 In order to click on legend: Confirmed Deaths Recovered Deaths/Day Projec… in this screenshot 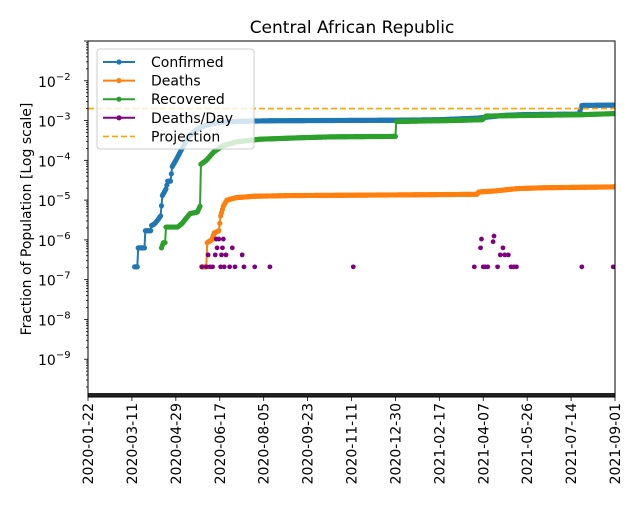, I will do `click(175, 99)`.